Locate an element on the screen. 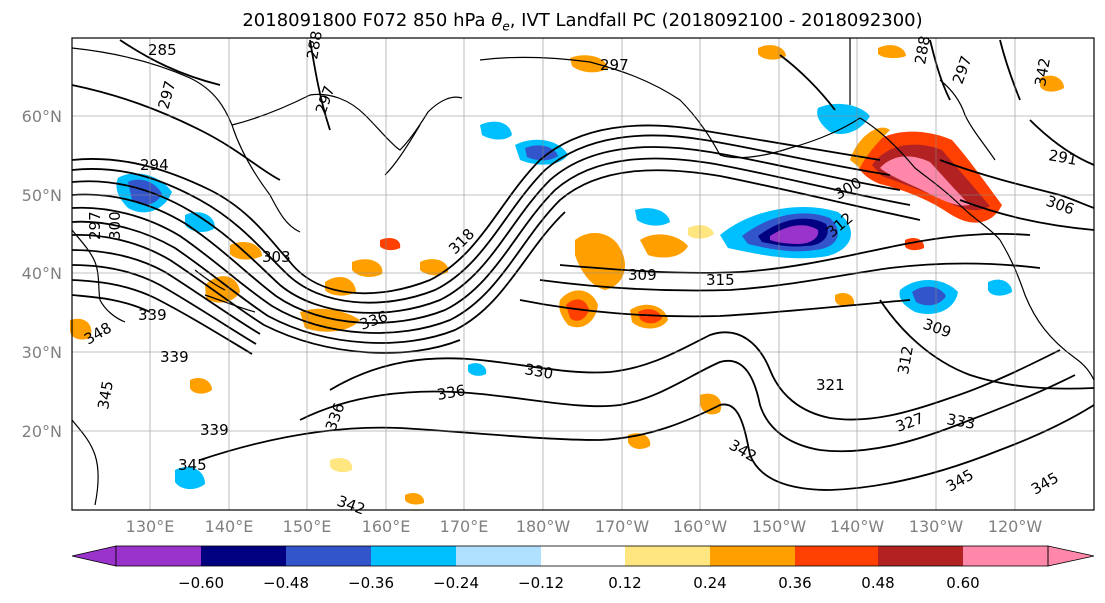 The image size is (1105, 603). contour-label: 336 is located at coordinates (451, 392).